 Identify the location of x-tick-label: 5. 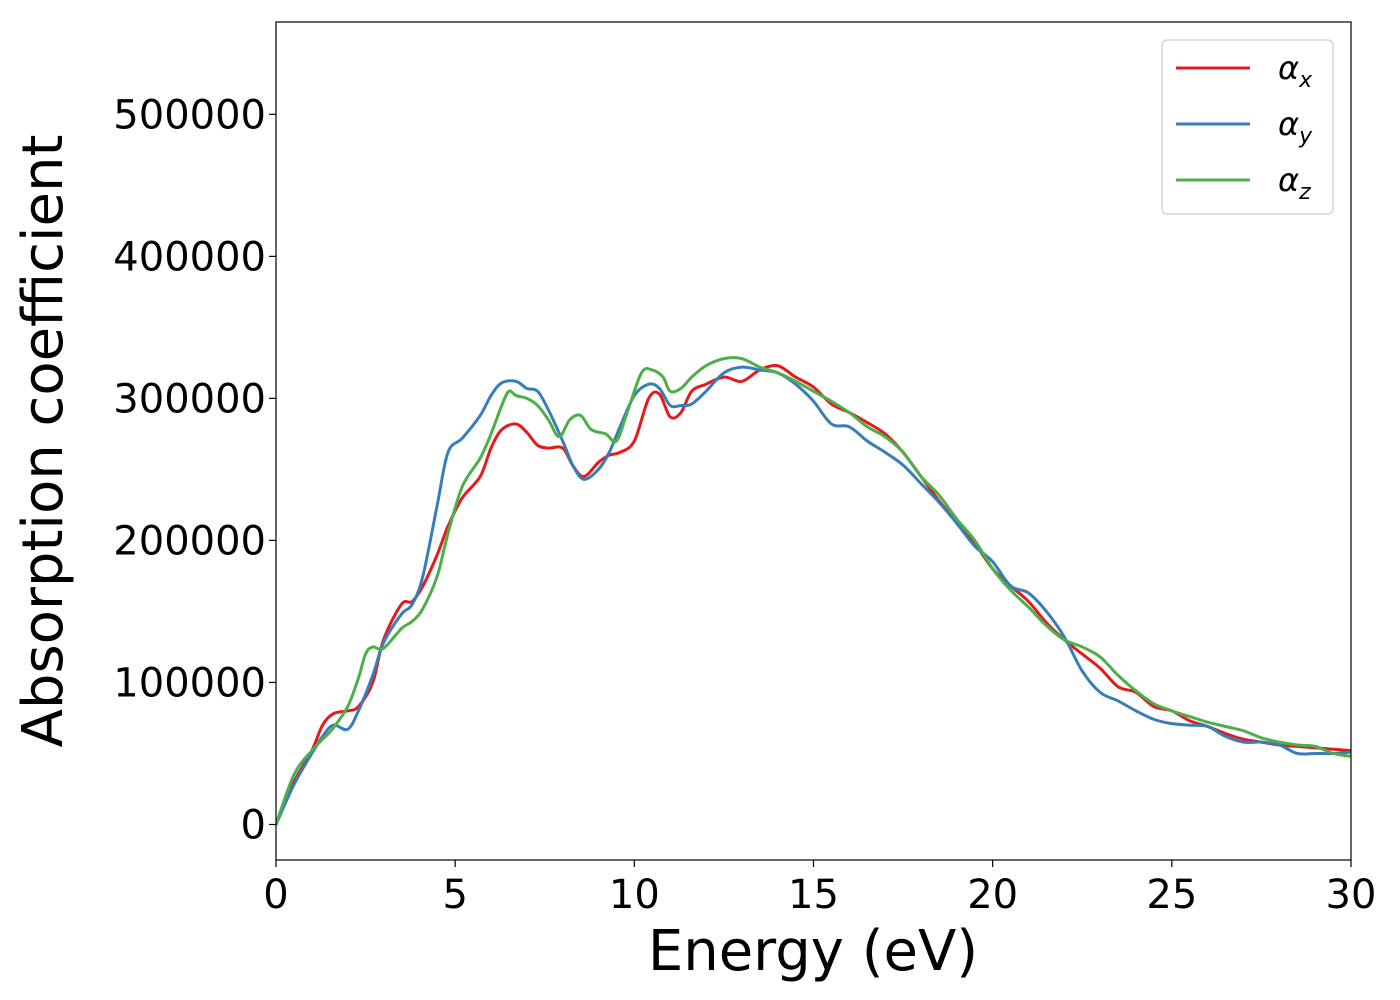
(454, 895).